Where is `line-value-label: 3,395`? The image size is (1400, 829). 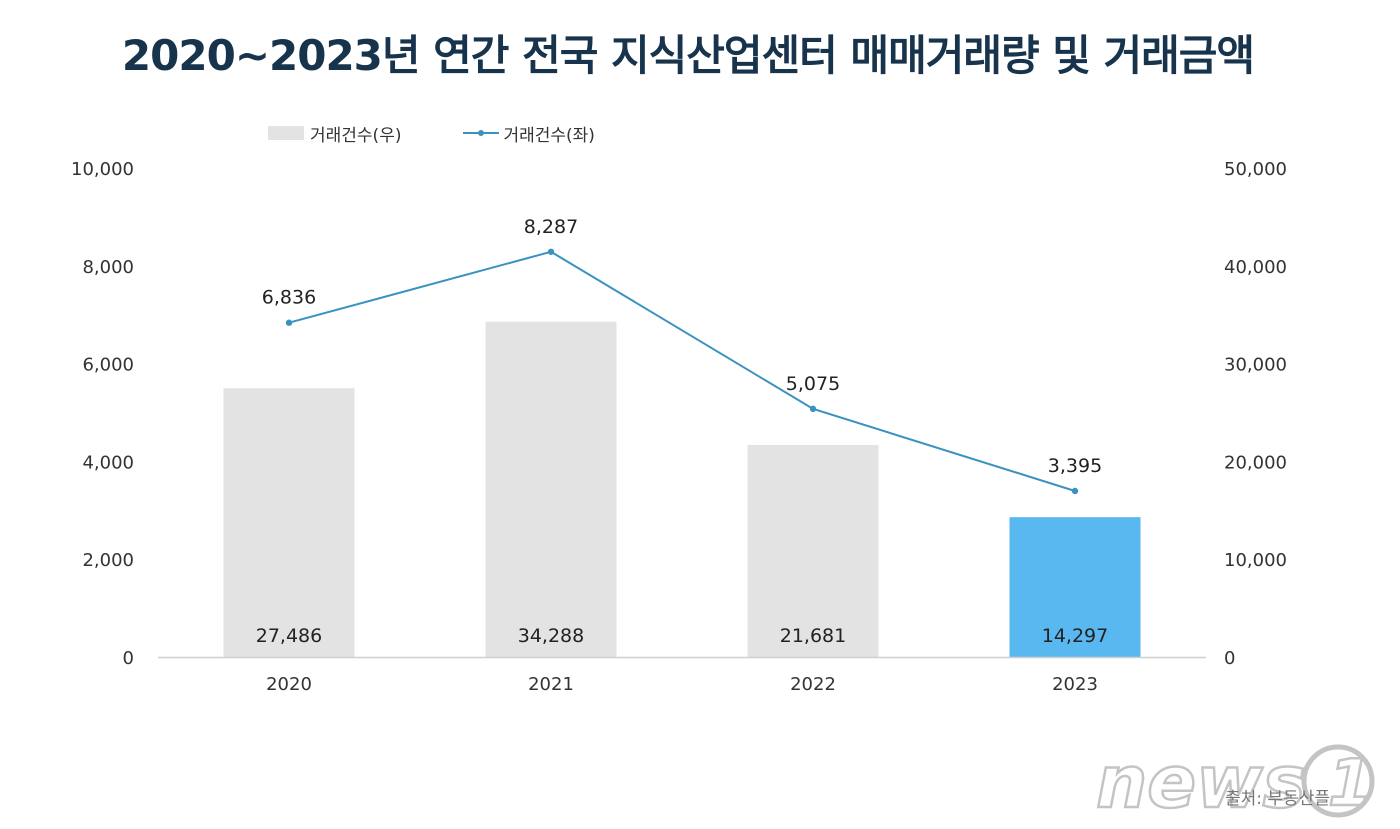 line-value-label: 3,395 is located at coordinates (1075, 466).